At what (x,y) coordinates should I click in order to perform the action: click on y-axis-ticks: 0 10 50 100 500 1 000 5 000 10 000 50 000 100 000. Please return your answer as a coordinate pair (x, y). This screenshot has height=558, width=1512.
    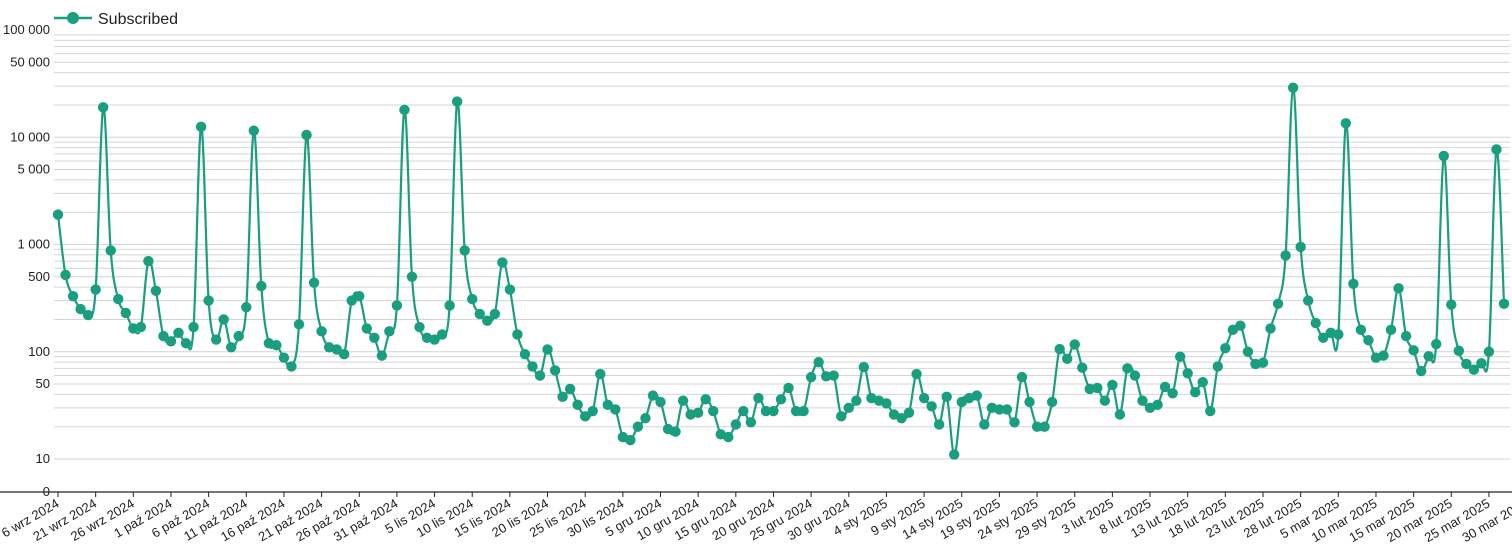
    Looking at the image, I should click on (26, 260).